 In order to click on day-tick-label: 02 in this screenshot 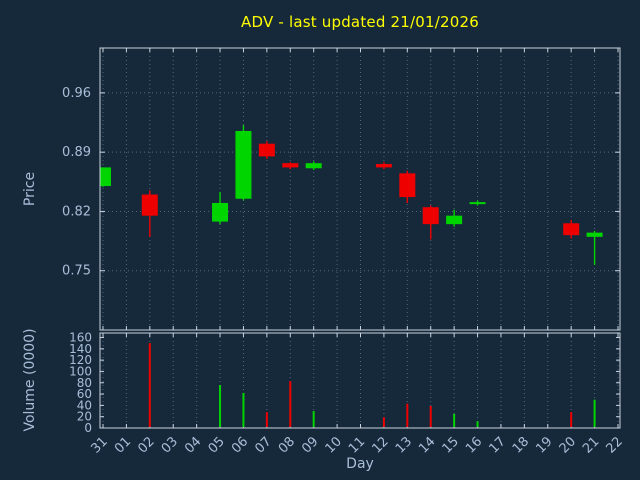, I will do `click(146, 445)`.